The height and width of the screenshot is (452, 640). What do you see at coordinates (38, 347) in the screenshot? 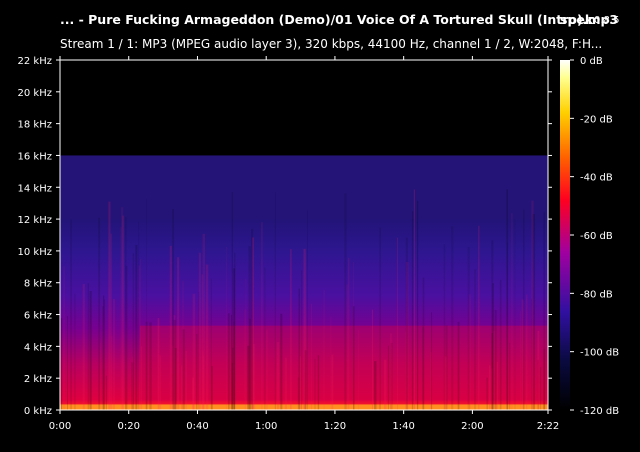
I see `frequency-tick-label: 4 kHz` at bounding box center [38, 347].